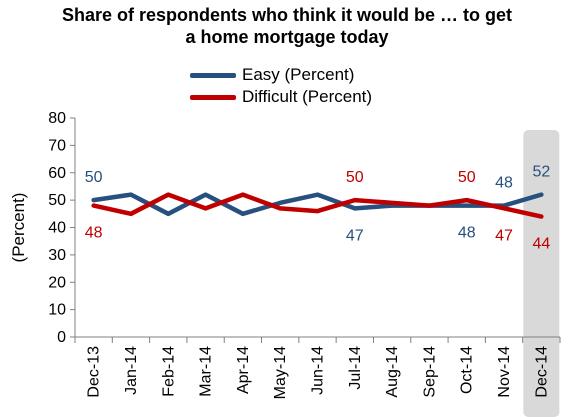 The width and height of the screenshot is (574, 417). What do you see at coordinates (61, 337) in the screenshot?
I see `y-tick-label: 0` at bounding box center [61, 337].